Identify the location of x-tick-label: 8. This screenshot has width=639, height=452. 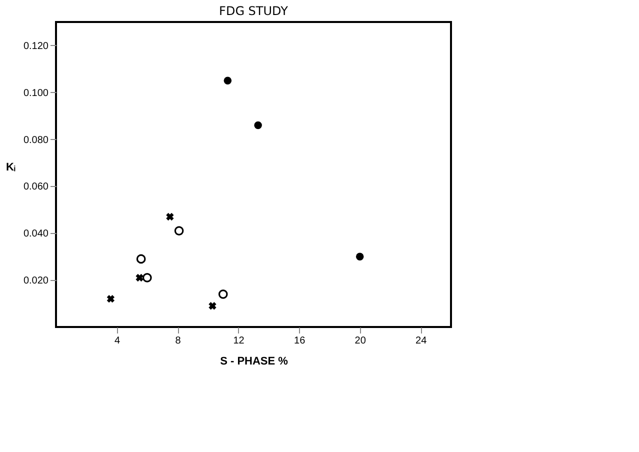
(178, 341).